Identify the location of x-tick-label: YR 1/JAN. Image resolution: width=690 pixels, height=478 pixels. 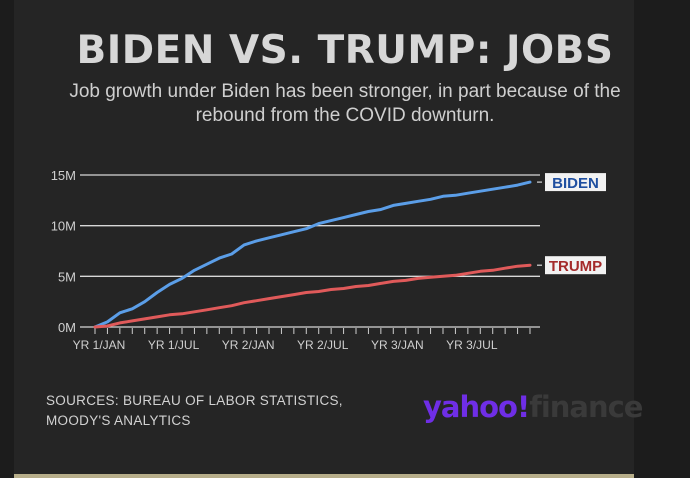
(99, 345).